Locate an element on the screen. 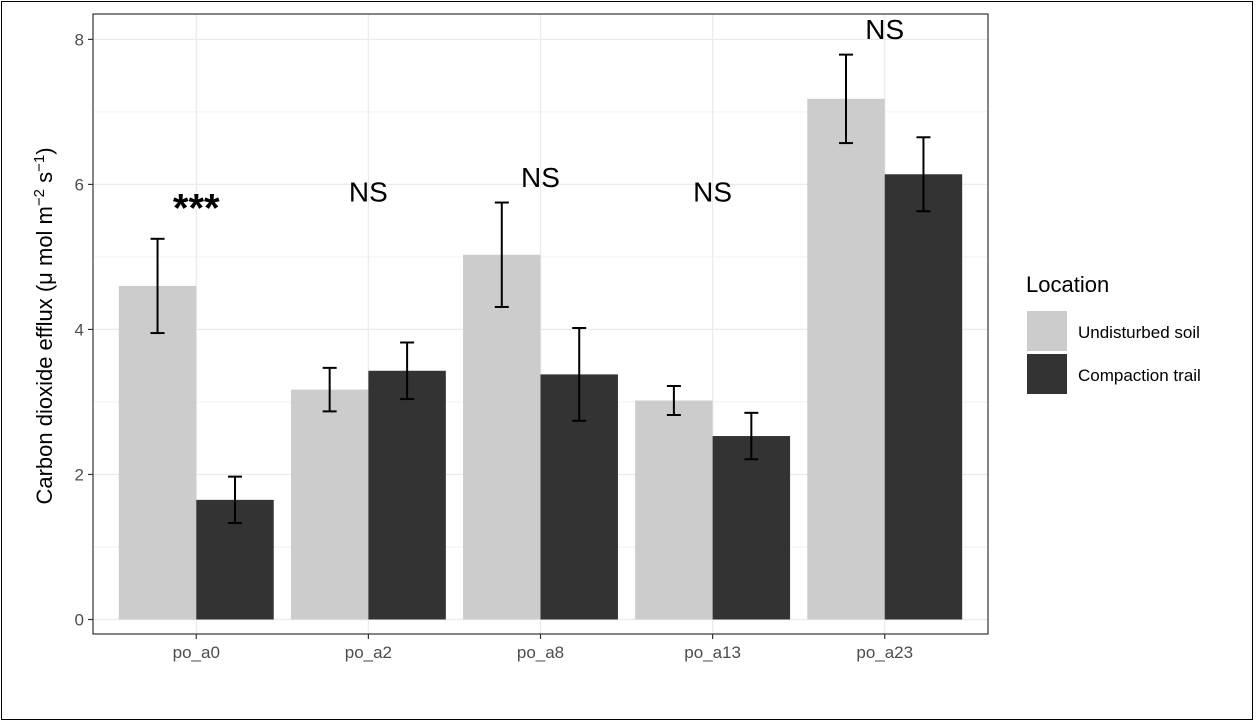 The width and height of the screenshot is (1256, 723). x-tick-label: po_a23 is located at coordinates (884, 652).